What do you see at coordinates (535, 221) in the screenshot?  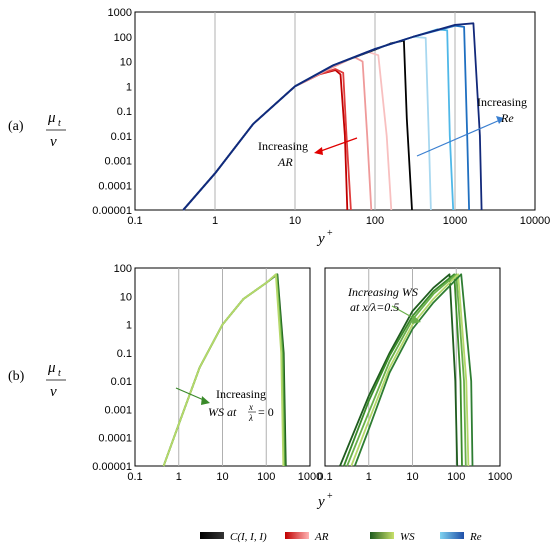 I see `x-tick-label: 10000` at bounding box center [535, 221].